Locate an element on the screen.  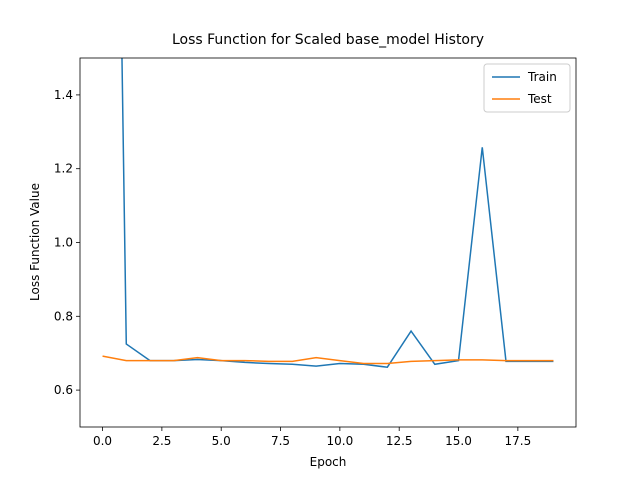
x-tick-label: 5.0 is located at coordinates (221, 441).